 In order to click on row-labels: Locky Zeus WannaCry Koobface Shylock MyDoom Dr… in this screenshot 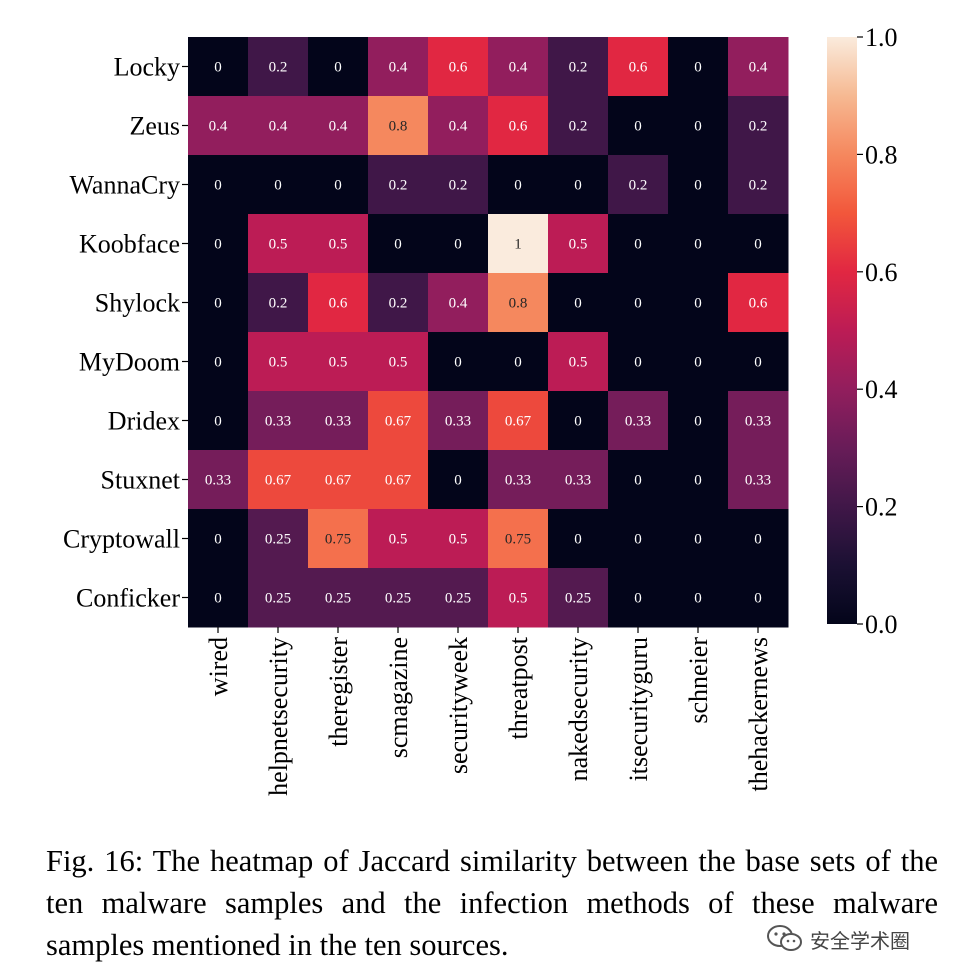, I will do `click(125, 333)`.